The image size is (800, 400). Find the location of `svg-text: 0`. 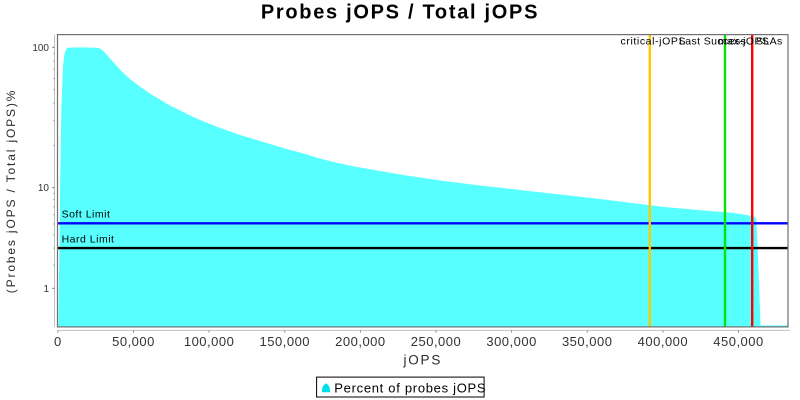

svg-text: 0 is located at coordinates (58, 341).